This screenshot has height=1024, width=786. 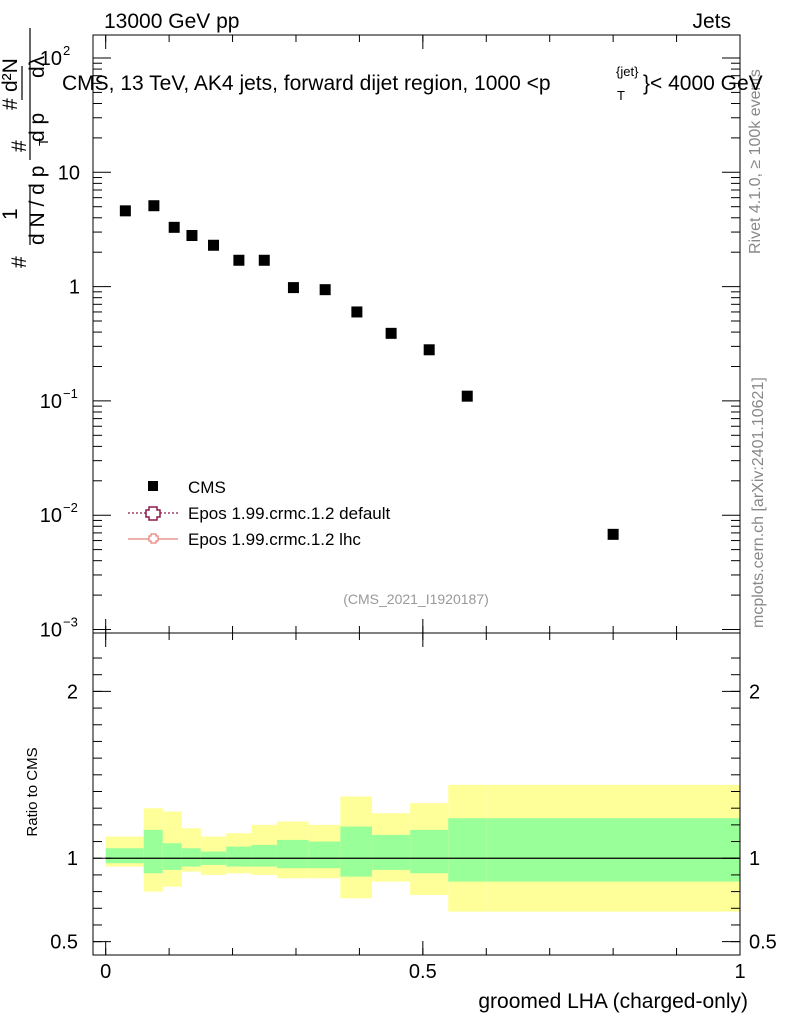 I want to click on ylabel-dlambda: dλ, so click(x=37, y=66).